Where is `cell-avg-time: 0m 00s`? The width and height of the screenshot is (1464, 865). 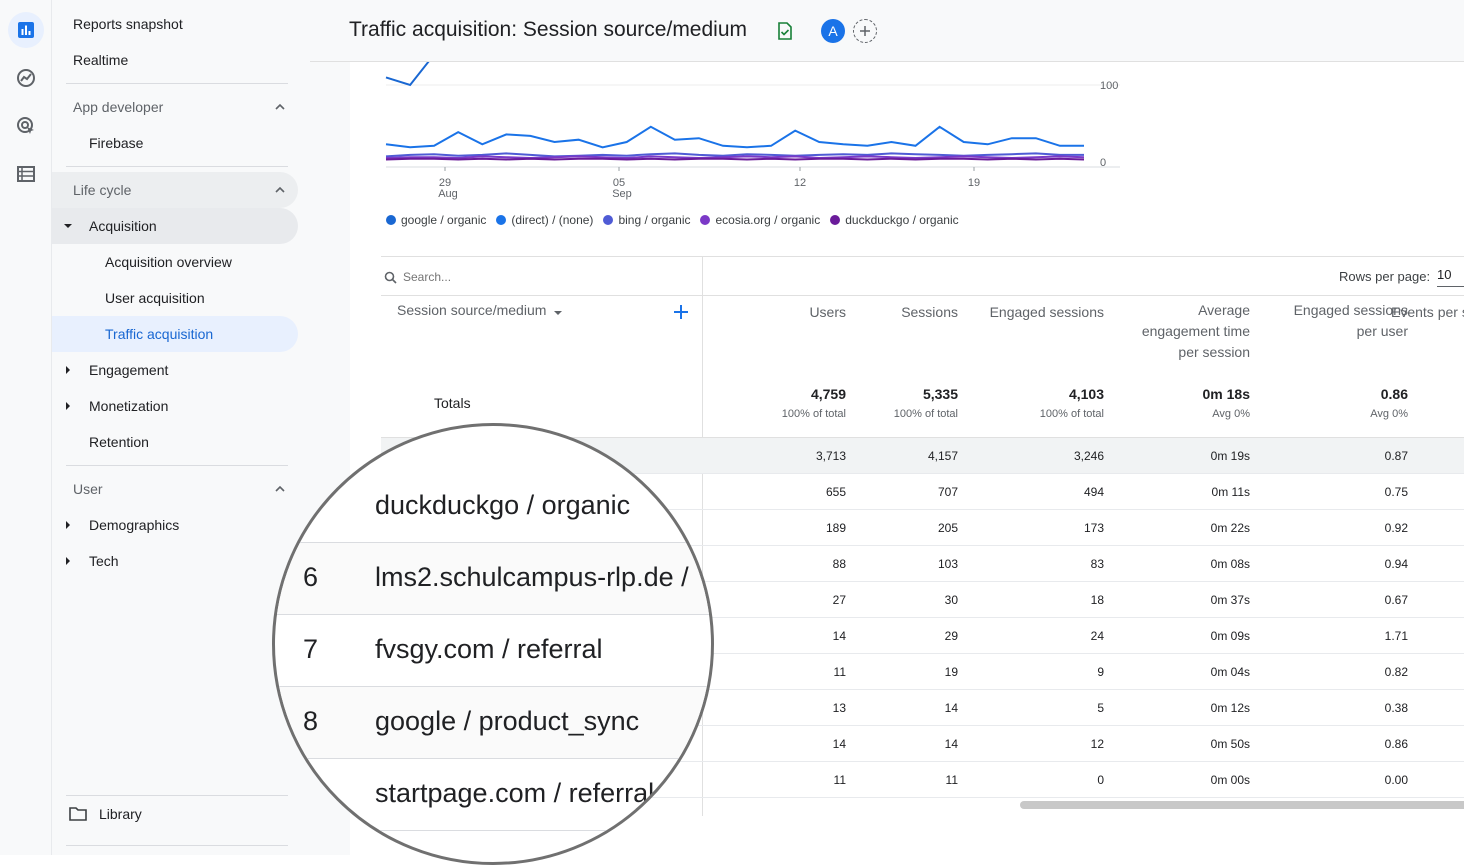 cell-avg-time: 0m 00s is located at coordinates (1230, 780).